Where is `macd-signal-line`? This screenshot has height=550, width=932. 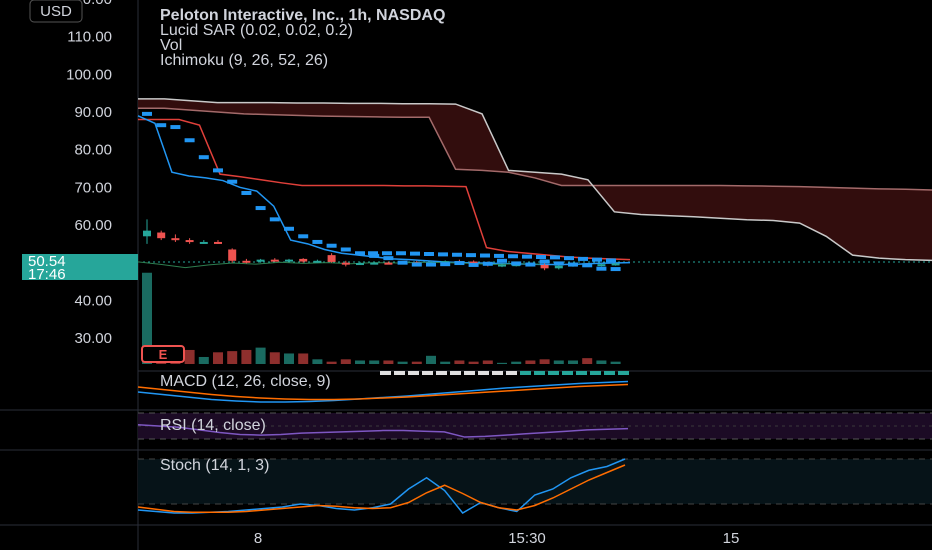
macd-signal-line is located at coordinates (383, 392).